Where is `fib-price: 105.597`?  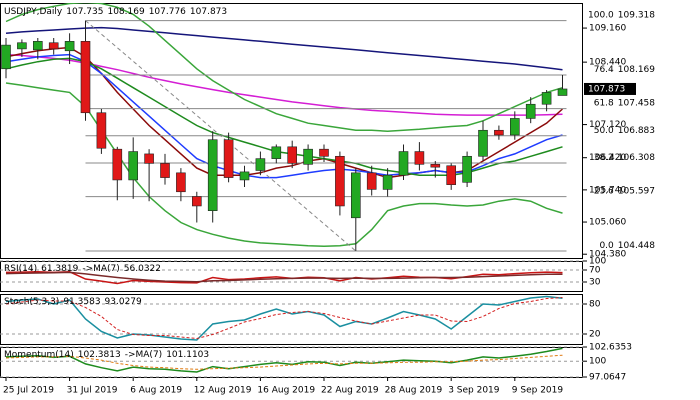
fib-price: 105.597 is located at coordinates (636, 191).